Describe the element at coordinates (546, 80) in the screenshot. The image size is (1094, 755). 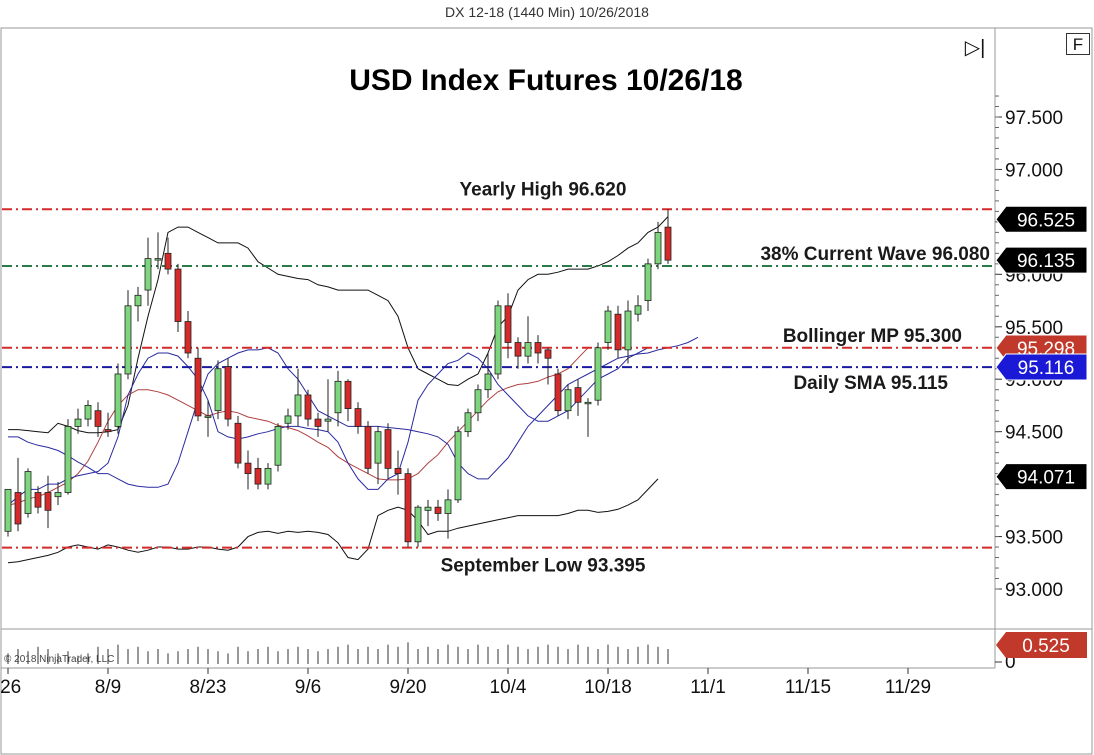
I see `chart-title: USD Index Futures 10/26/18` at that location.